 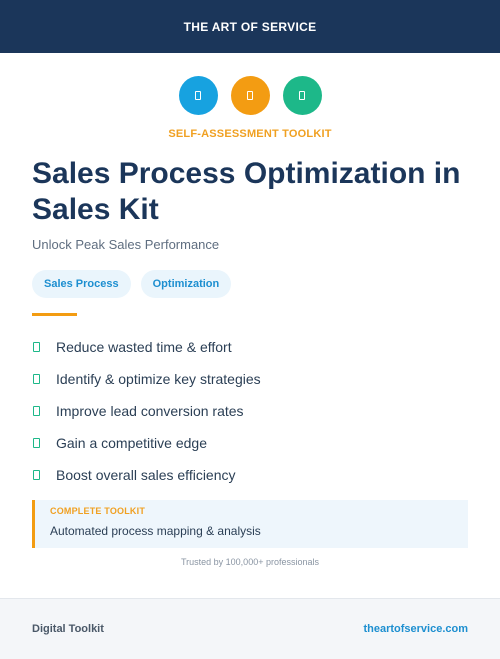 I want to click on document-icon-orange, so click(x=250, y=95).